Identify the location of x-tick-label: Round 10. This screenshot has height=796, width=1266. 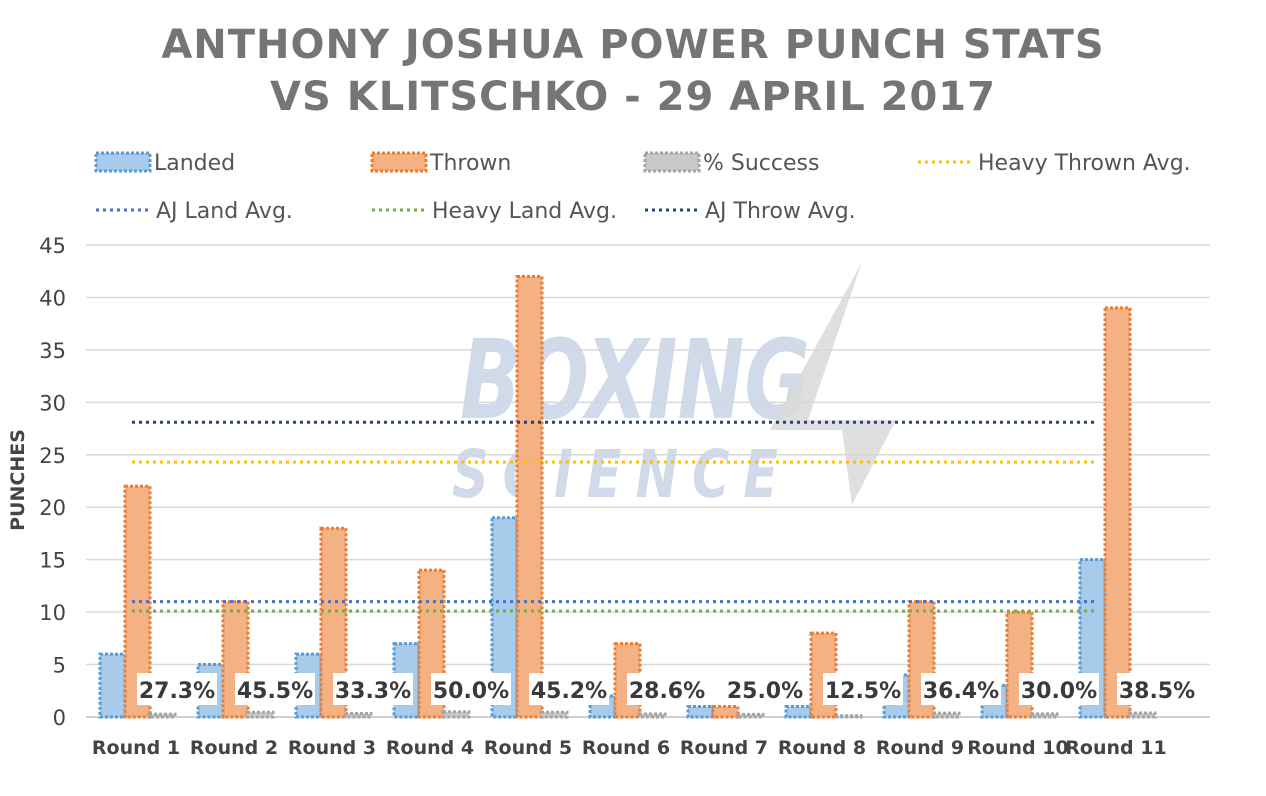
(1017, 748).